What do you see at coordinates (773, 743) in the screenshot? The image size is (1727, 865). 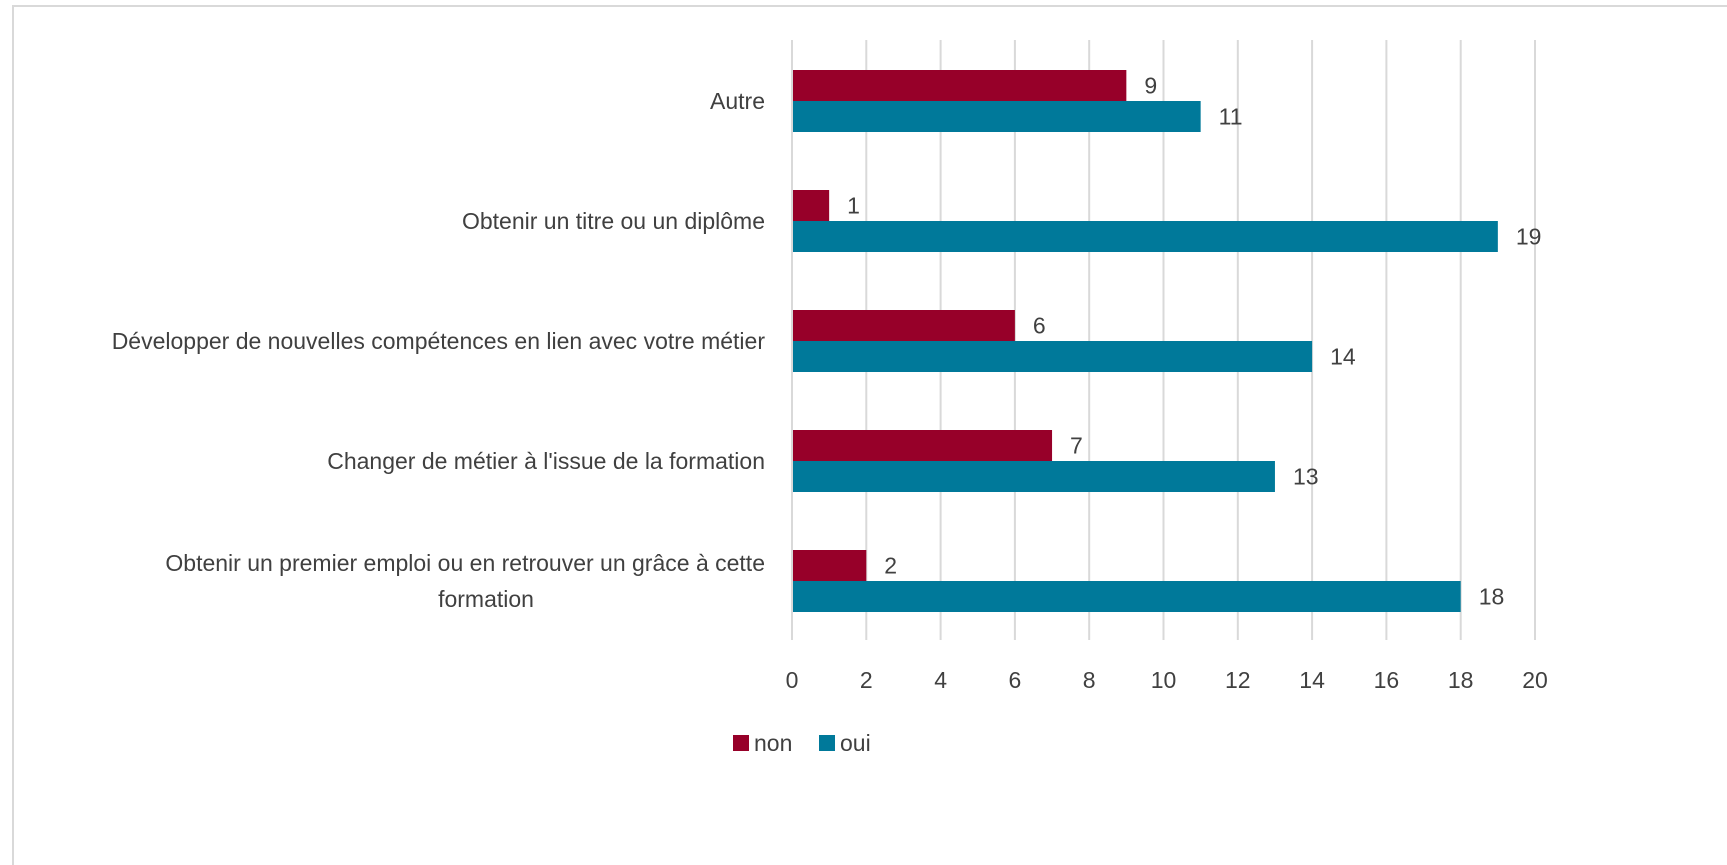 I see `legend-label-non: non` at bounding box center [773, 743].